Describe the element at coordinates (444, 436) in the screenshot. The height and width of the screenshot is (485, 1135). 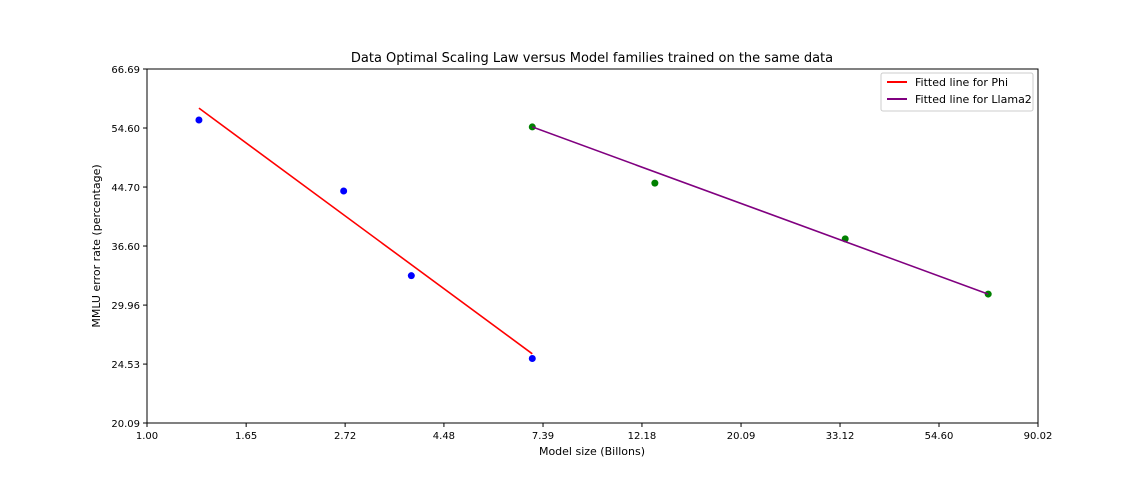
I see `x-tick-label: 4.48` at that location.